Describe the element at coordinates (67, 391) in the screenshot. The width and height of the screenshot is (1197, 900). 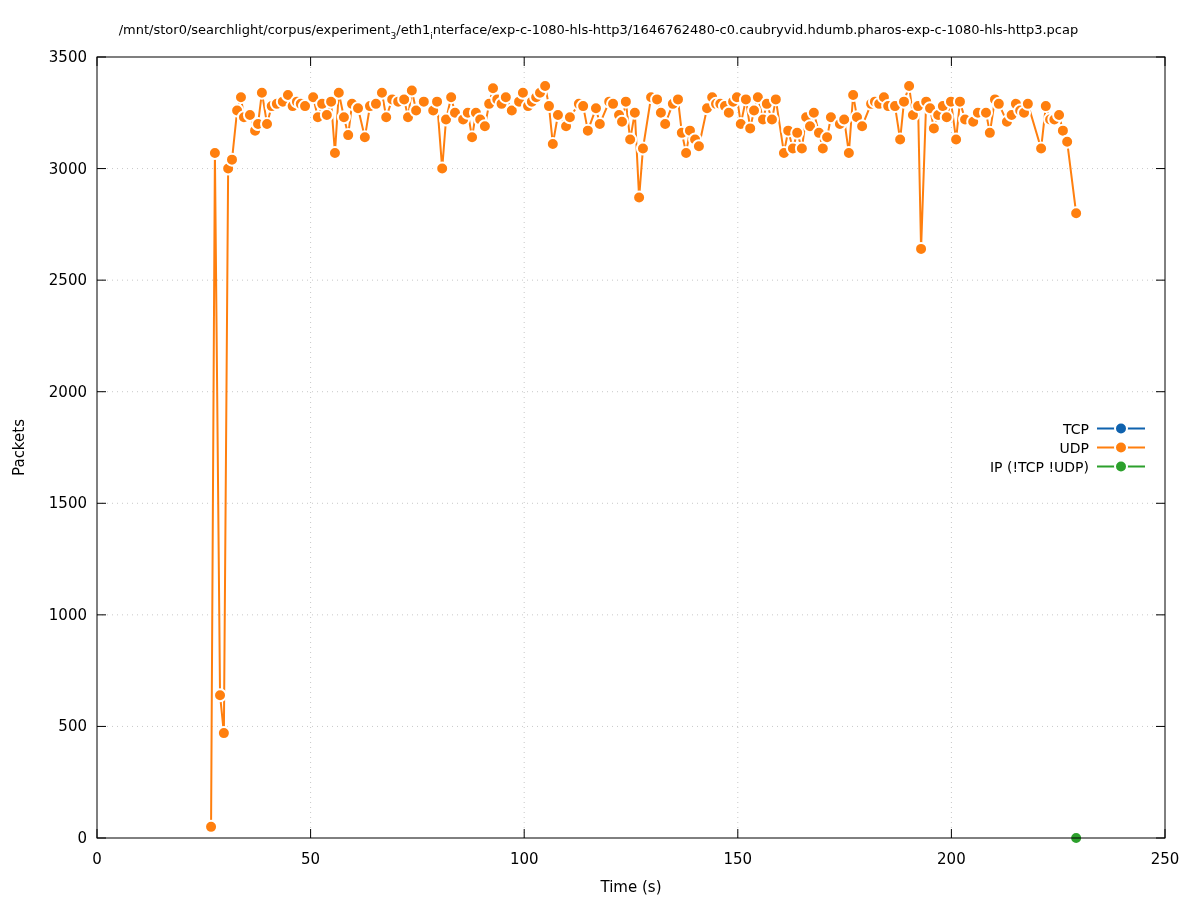
I see `y-tick-label: 2000` at that location.